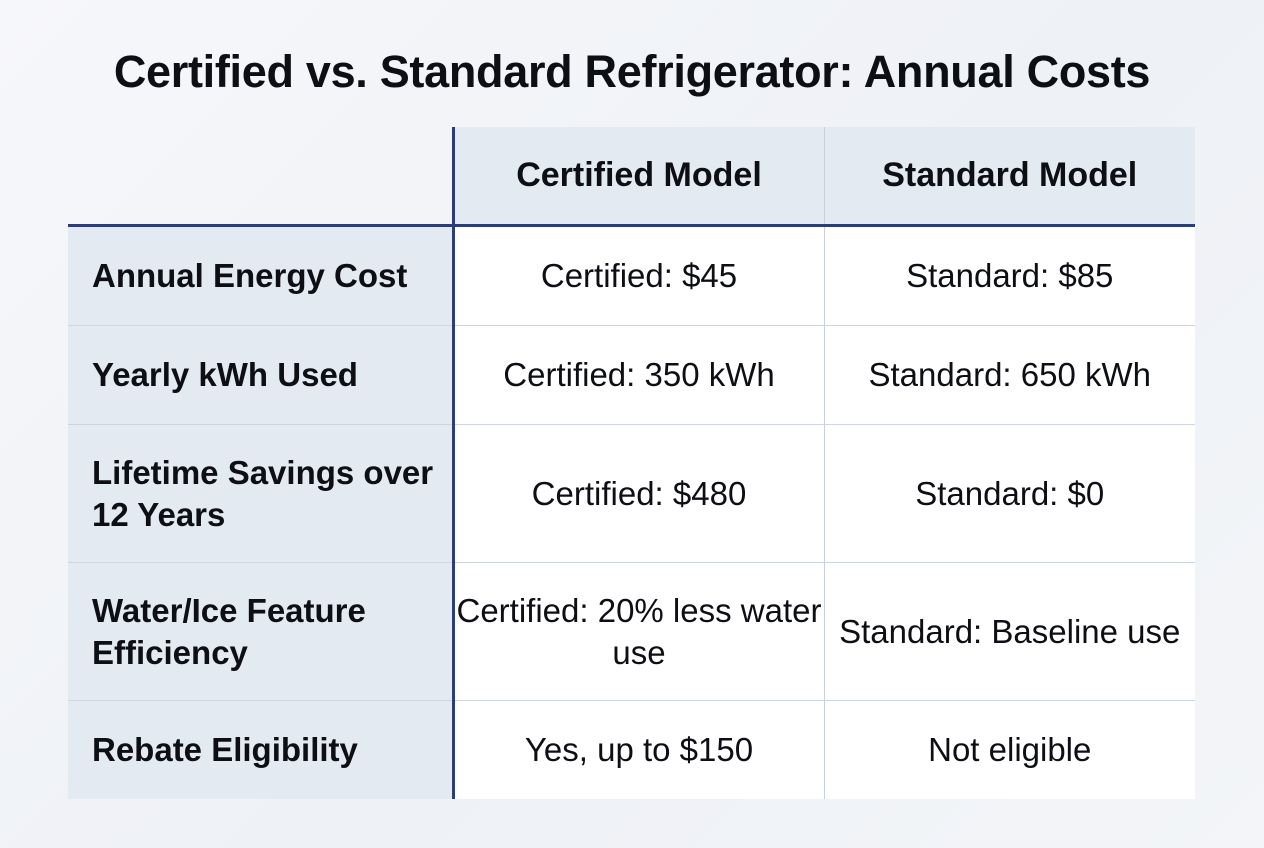  What do you see at coordinates (260, 749) in the screenshot?
I see `row-label: Rebate Eligibility` at bounding box center [260, 749].